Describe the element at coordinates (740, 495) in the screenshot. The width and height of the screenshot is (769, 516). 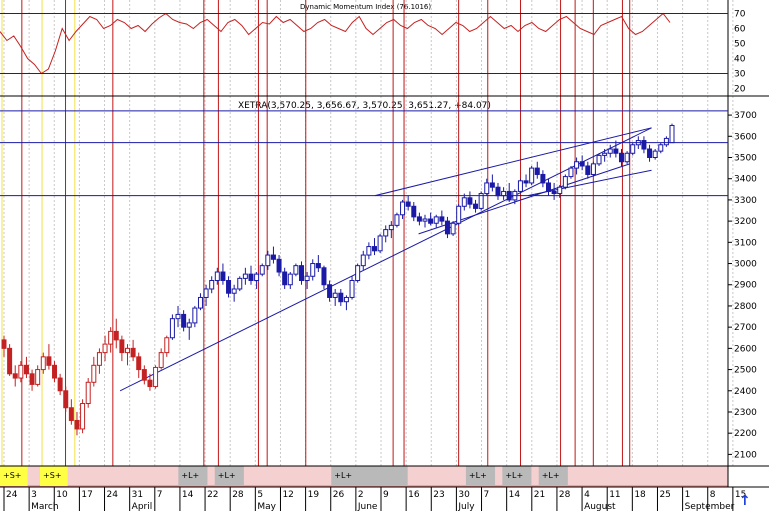
I see `x-tick-label: 15` at that location.